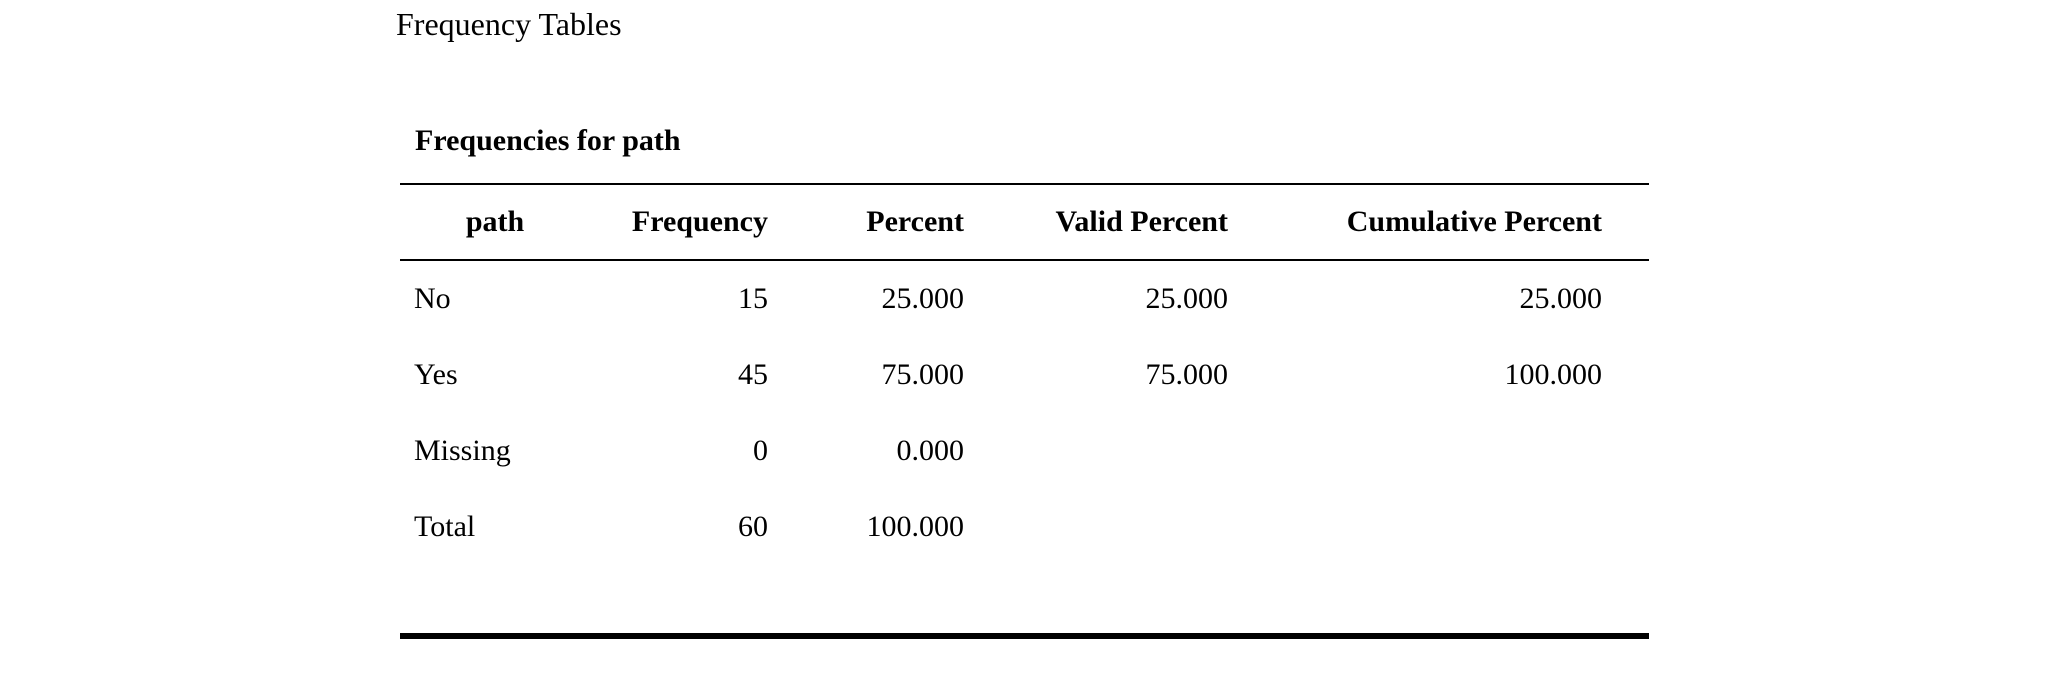 The width and height of the screenshot is (2048, 676). What do you see at coordinates (1474, 221) in the screenshot?
I see `column-header: Cumulative Percent` at bounding box center [1474, 221].